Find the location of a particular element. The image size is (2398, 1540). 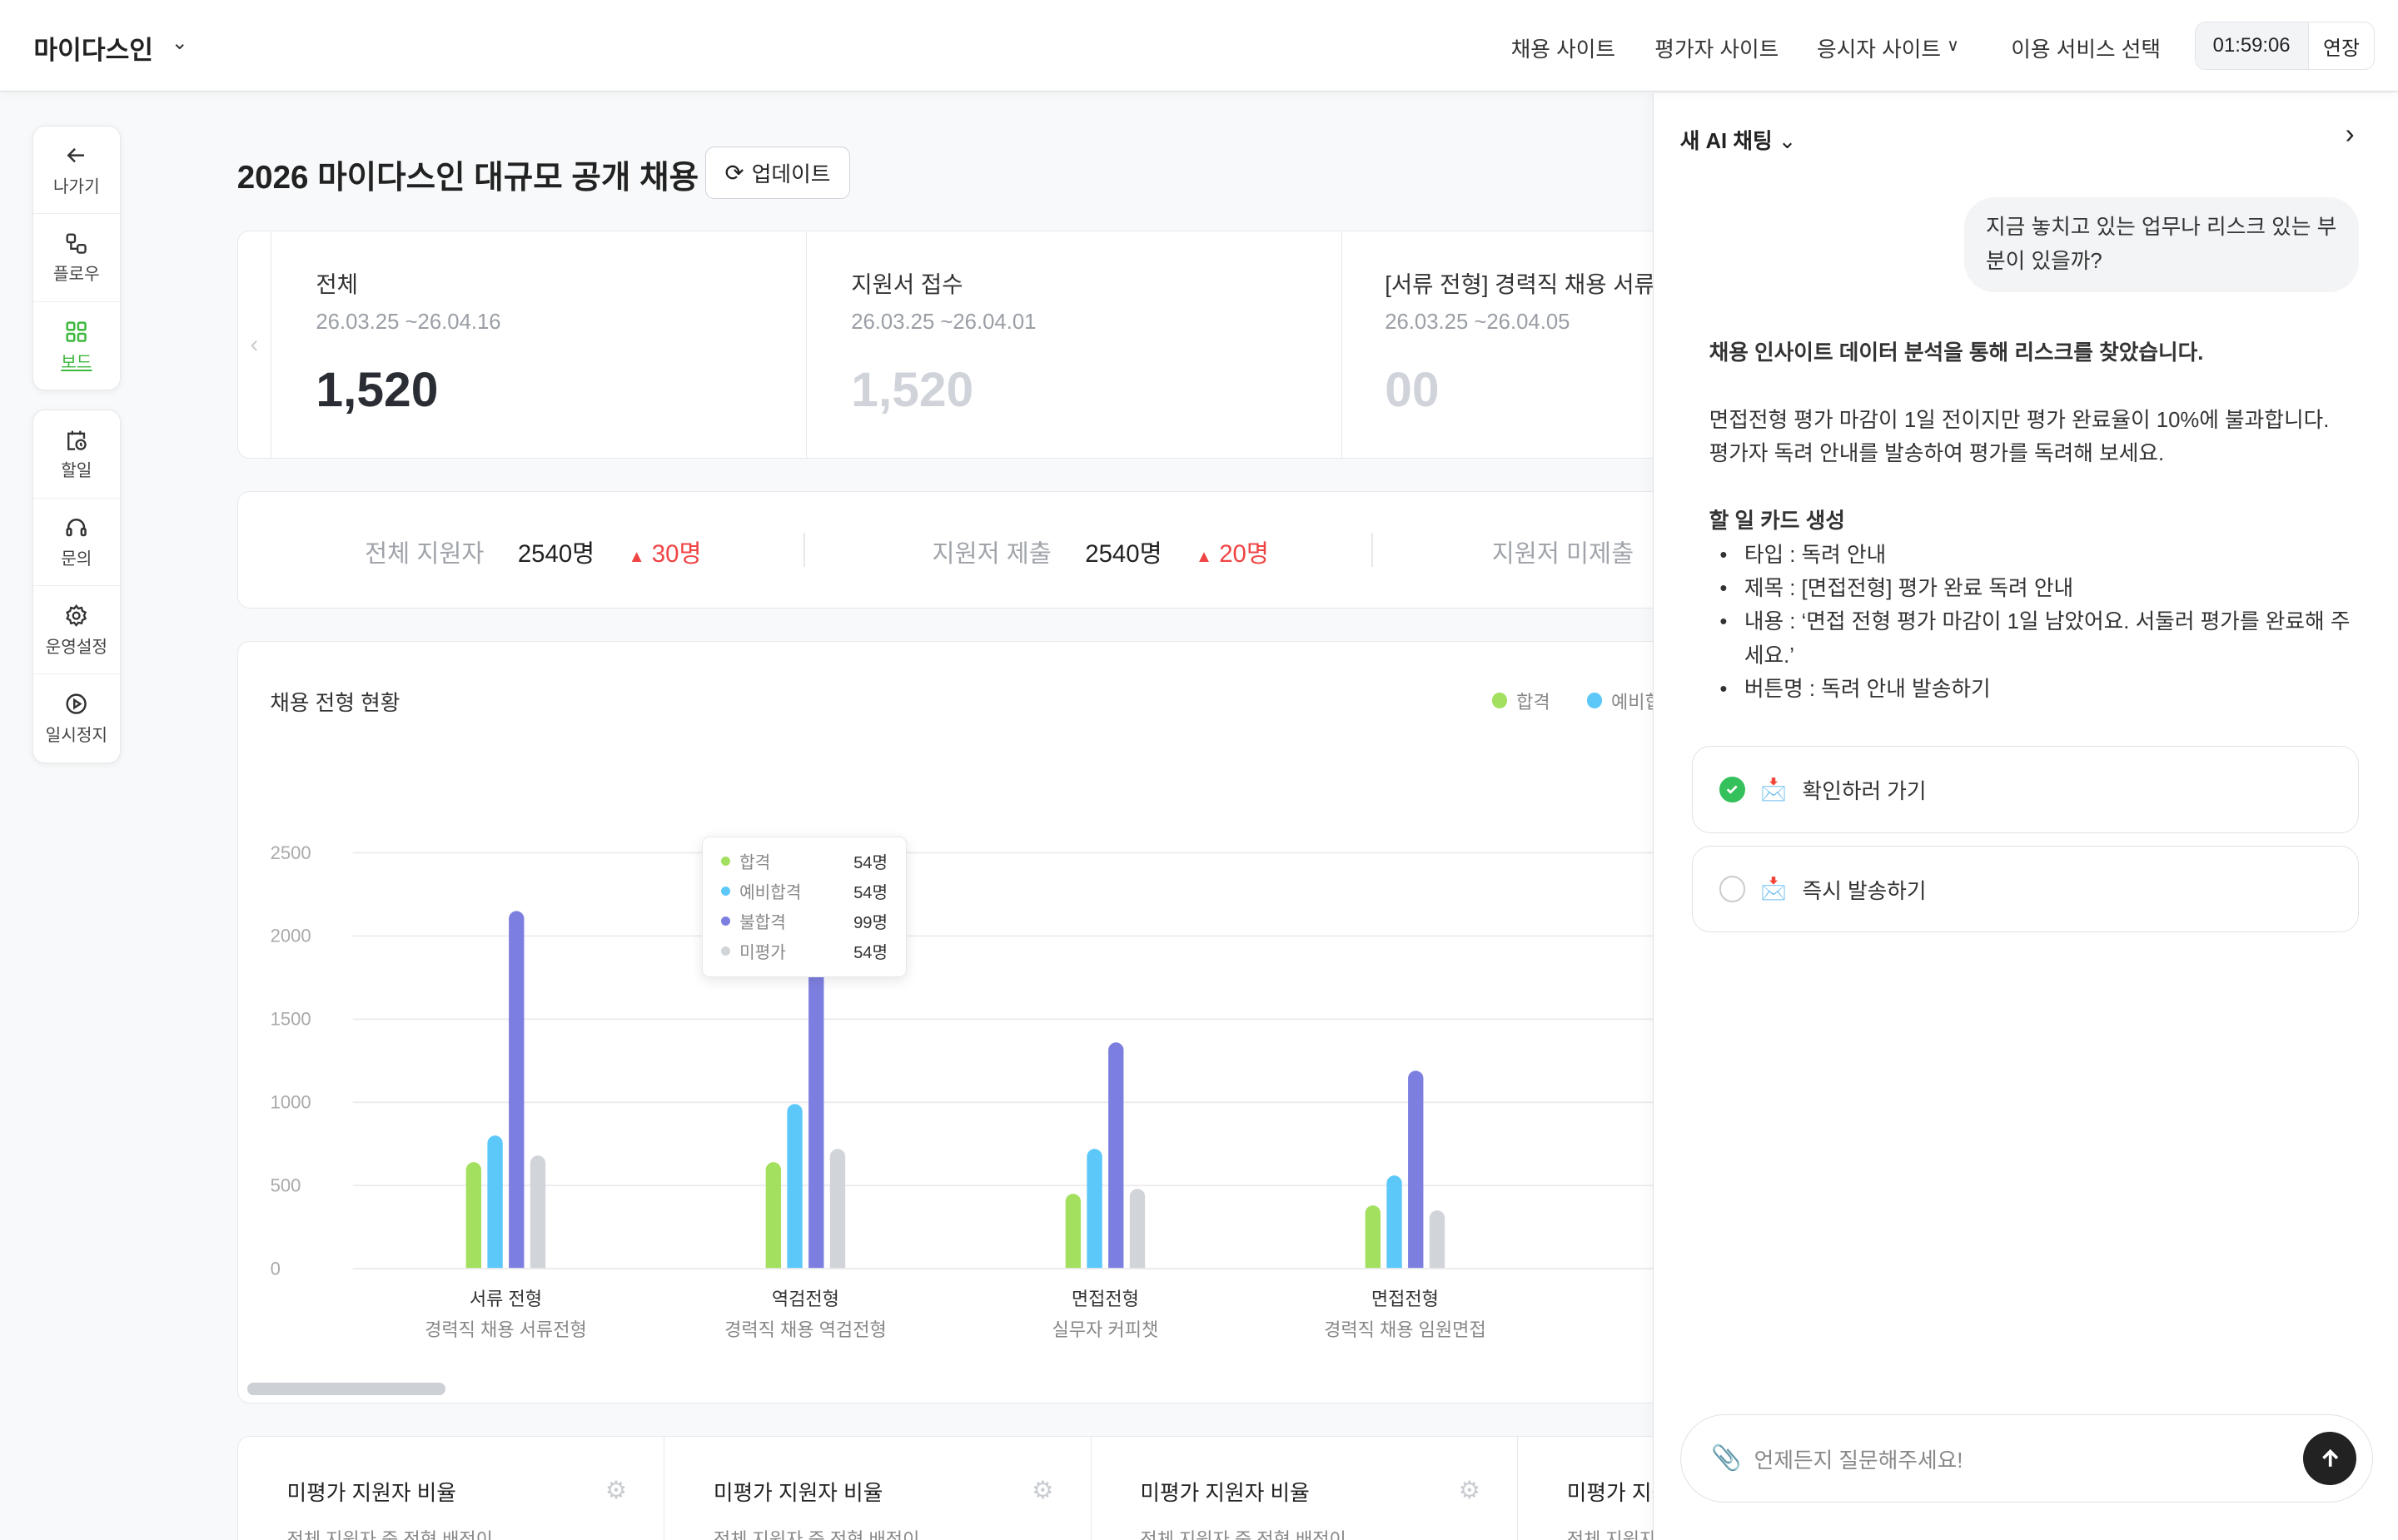

answer-text: 면접전형 평가 마감이 1일 전이지만 평가 완료율이 10%에 불과합니다. is located at coordinates (2019, 420).